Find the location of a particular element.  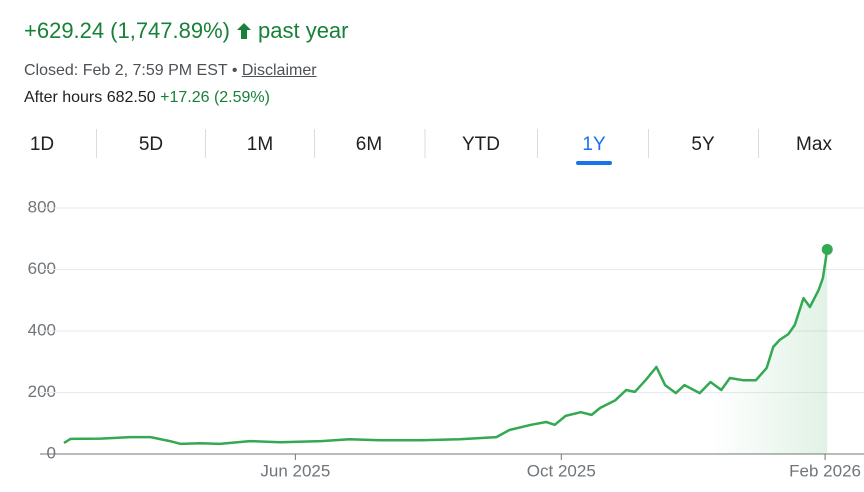

after-hours-change: +17.26 (2.59%) is located at coordinates (215, 97).